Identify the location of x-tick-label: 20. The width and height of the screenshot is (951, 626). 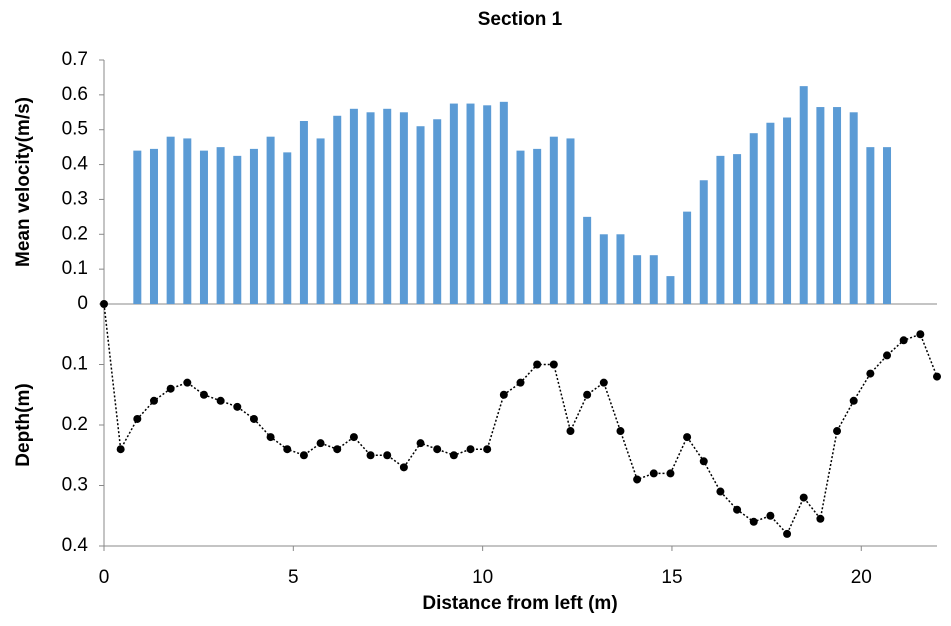
(861, 577).